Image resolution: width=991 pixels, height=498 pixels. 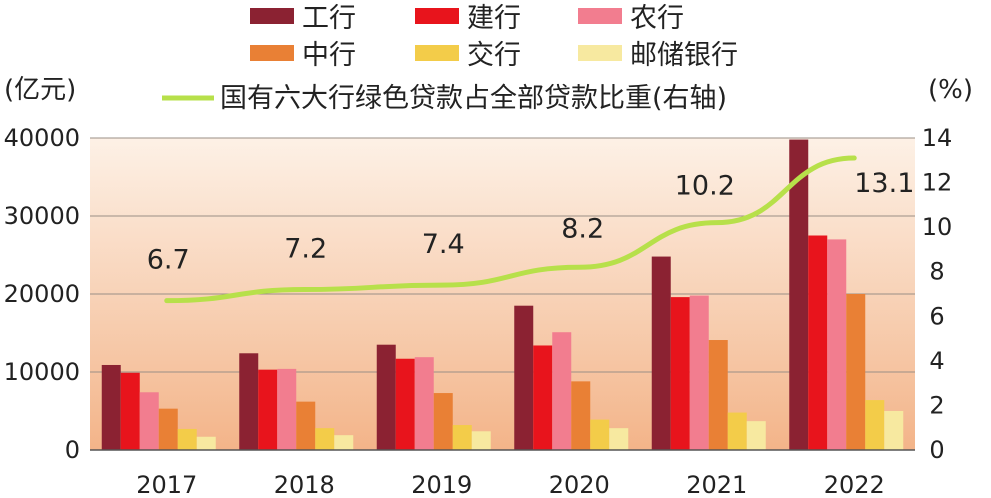 I want to click on y-right-tick-label: 8, so click(x=936, y=272).